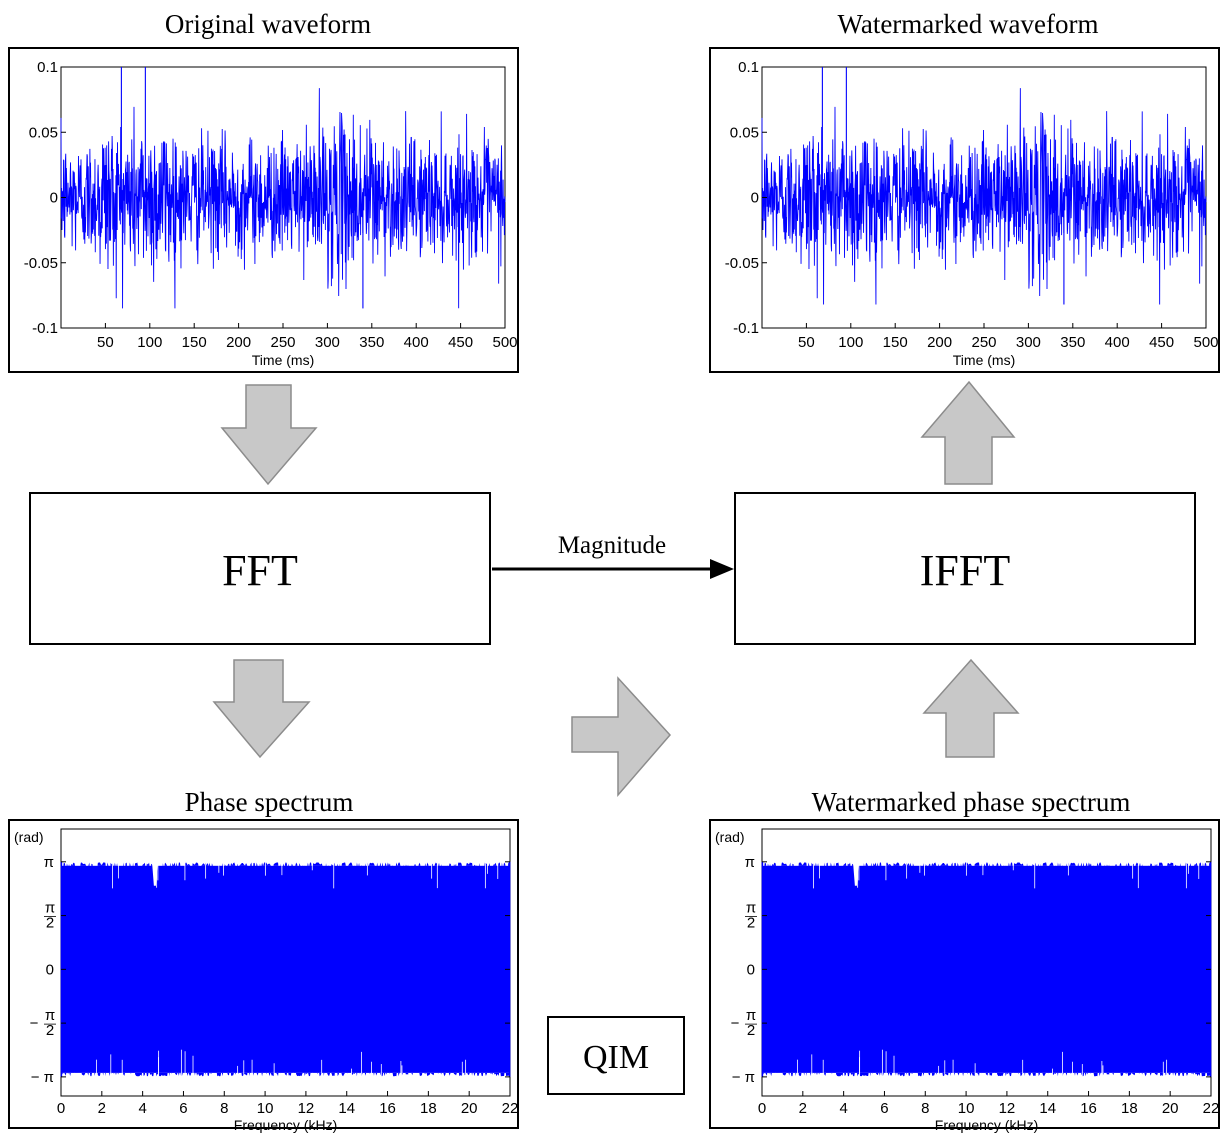  Describe the element at coordinates (460, 342) in the screenshot. I see `x-tick-label: 450` at that location.